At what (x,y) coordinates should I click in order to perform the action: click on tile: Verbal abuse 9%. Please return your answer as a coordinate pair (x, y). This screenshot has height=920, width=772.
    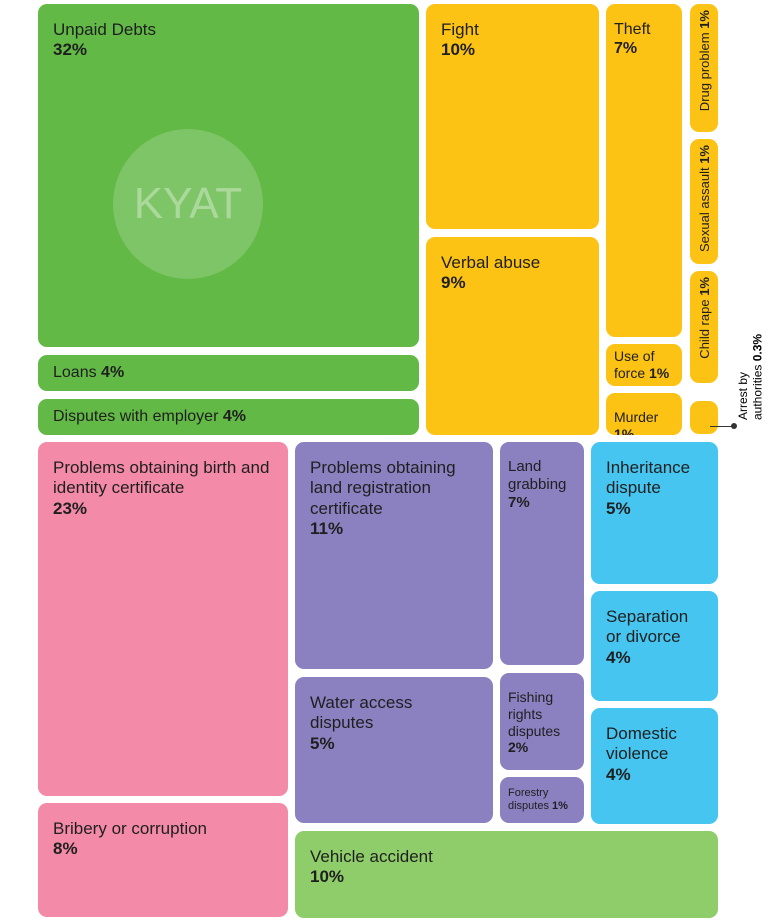
    Looking at the image, I should click on (512, 336).